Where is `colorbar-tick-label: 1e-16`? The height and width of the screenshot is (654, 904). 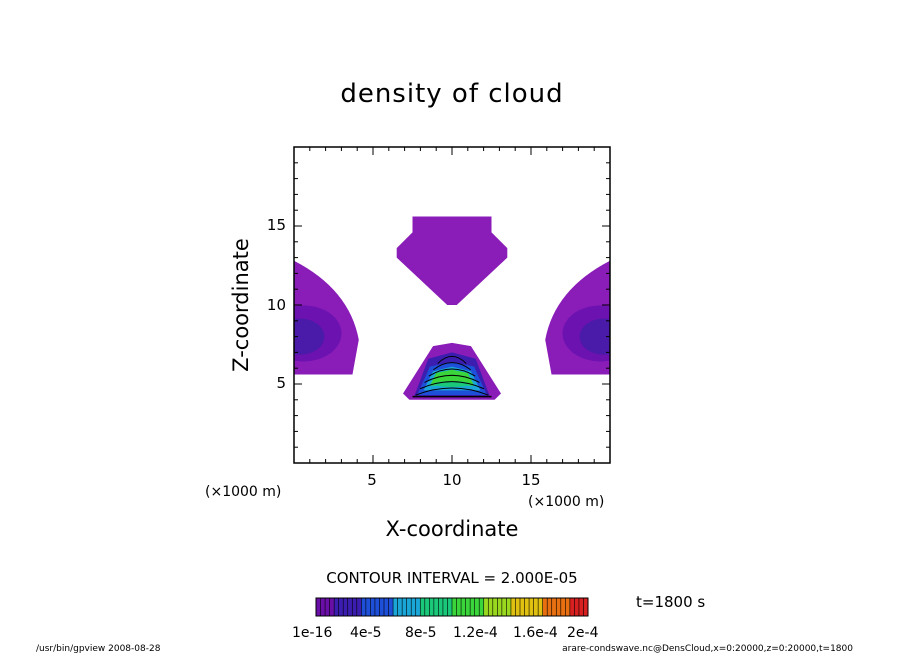
colorbar-tick-label: 1e-16 is located at coordinates (312, 633).